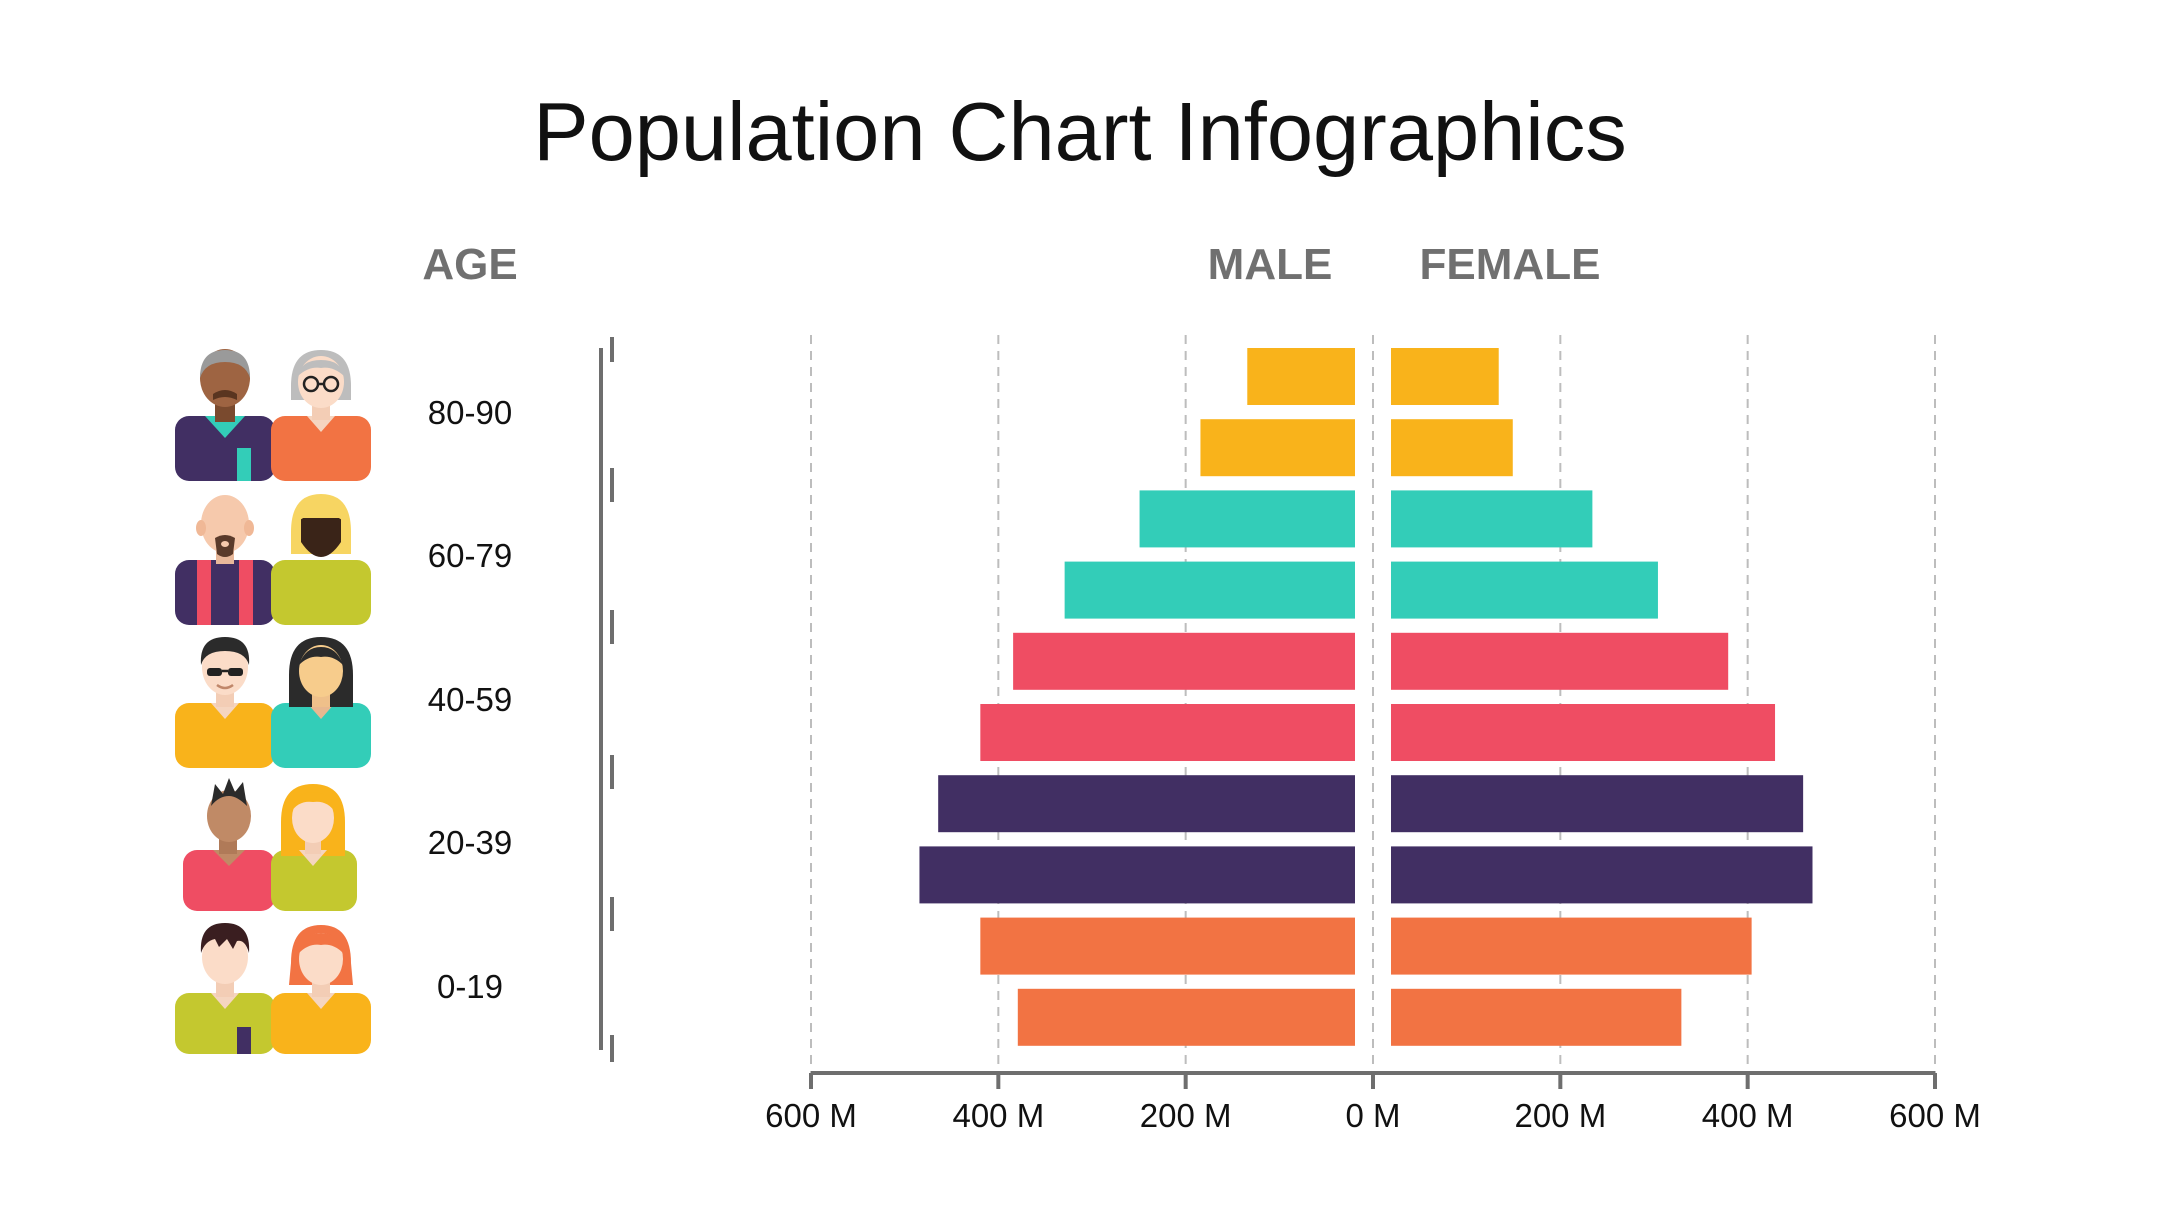  Describe the element at coordinates (1270, 264) in the screenshot. I see `male-header: MALE` at that location.